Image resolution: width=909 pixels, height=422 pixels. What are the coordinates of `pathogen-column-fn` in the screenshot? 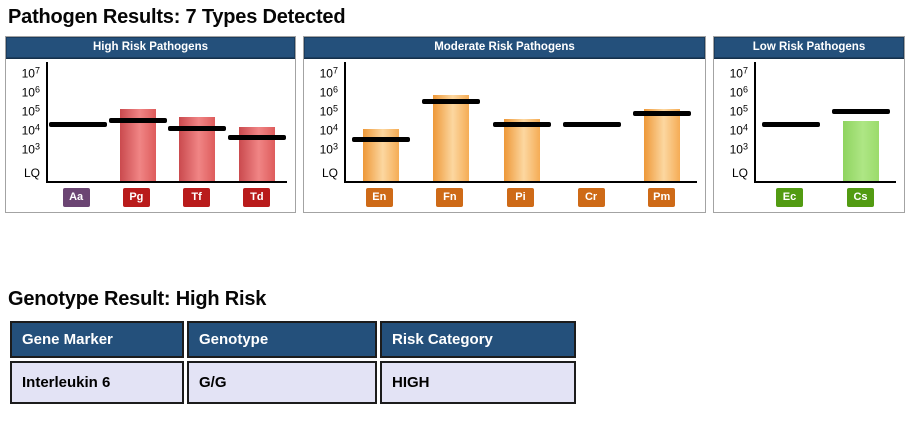 It's located at (451, 120).